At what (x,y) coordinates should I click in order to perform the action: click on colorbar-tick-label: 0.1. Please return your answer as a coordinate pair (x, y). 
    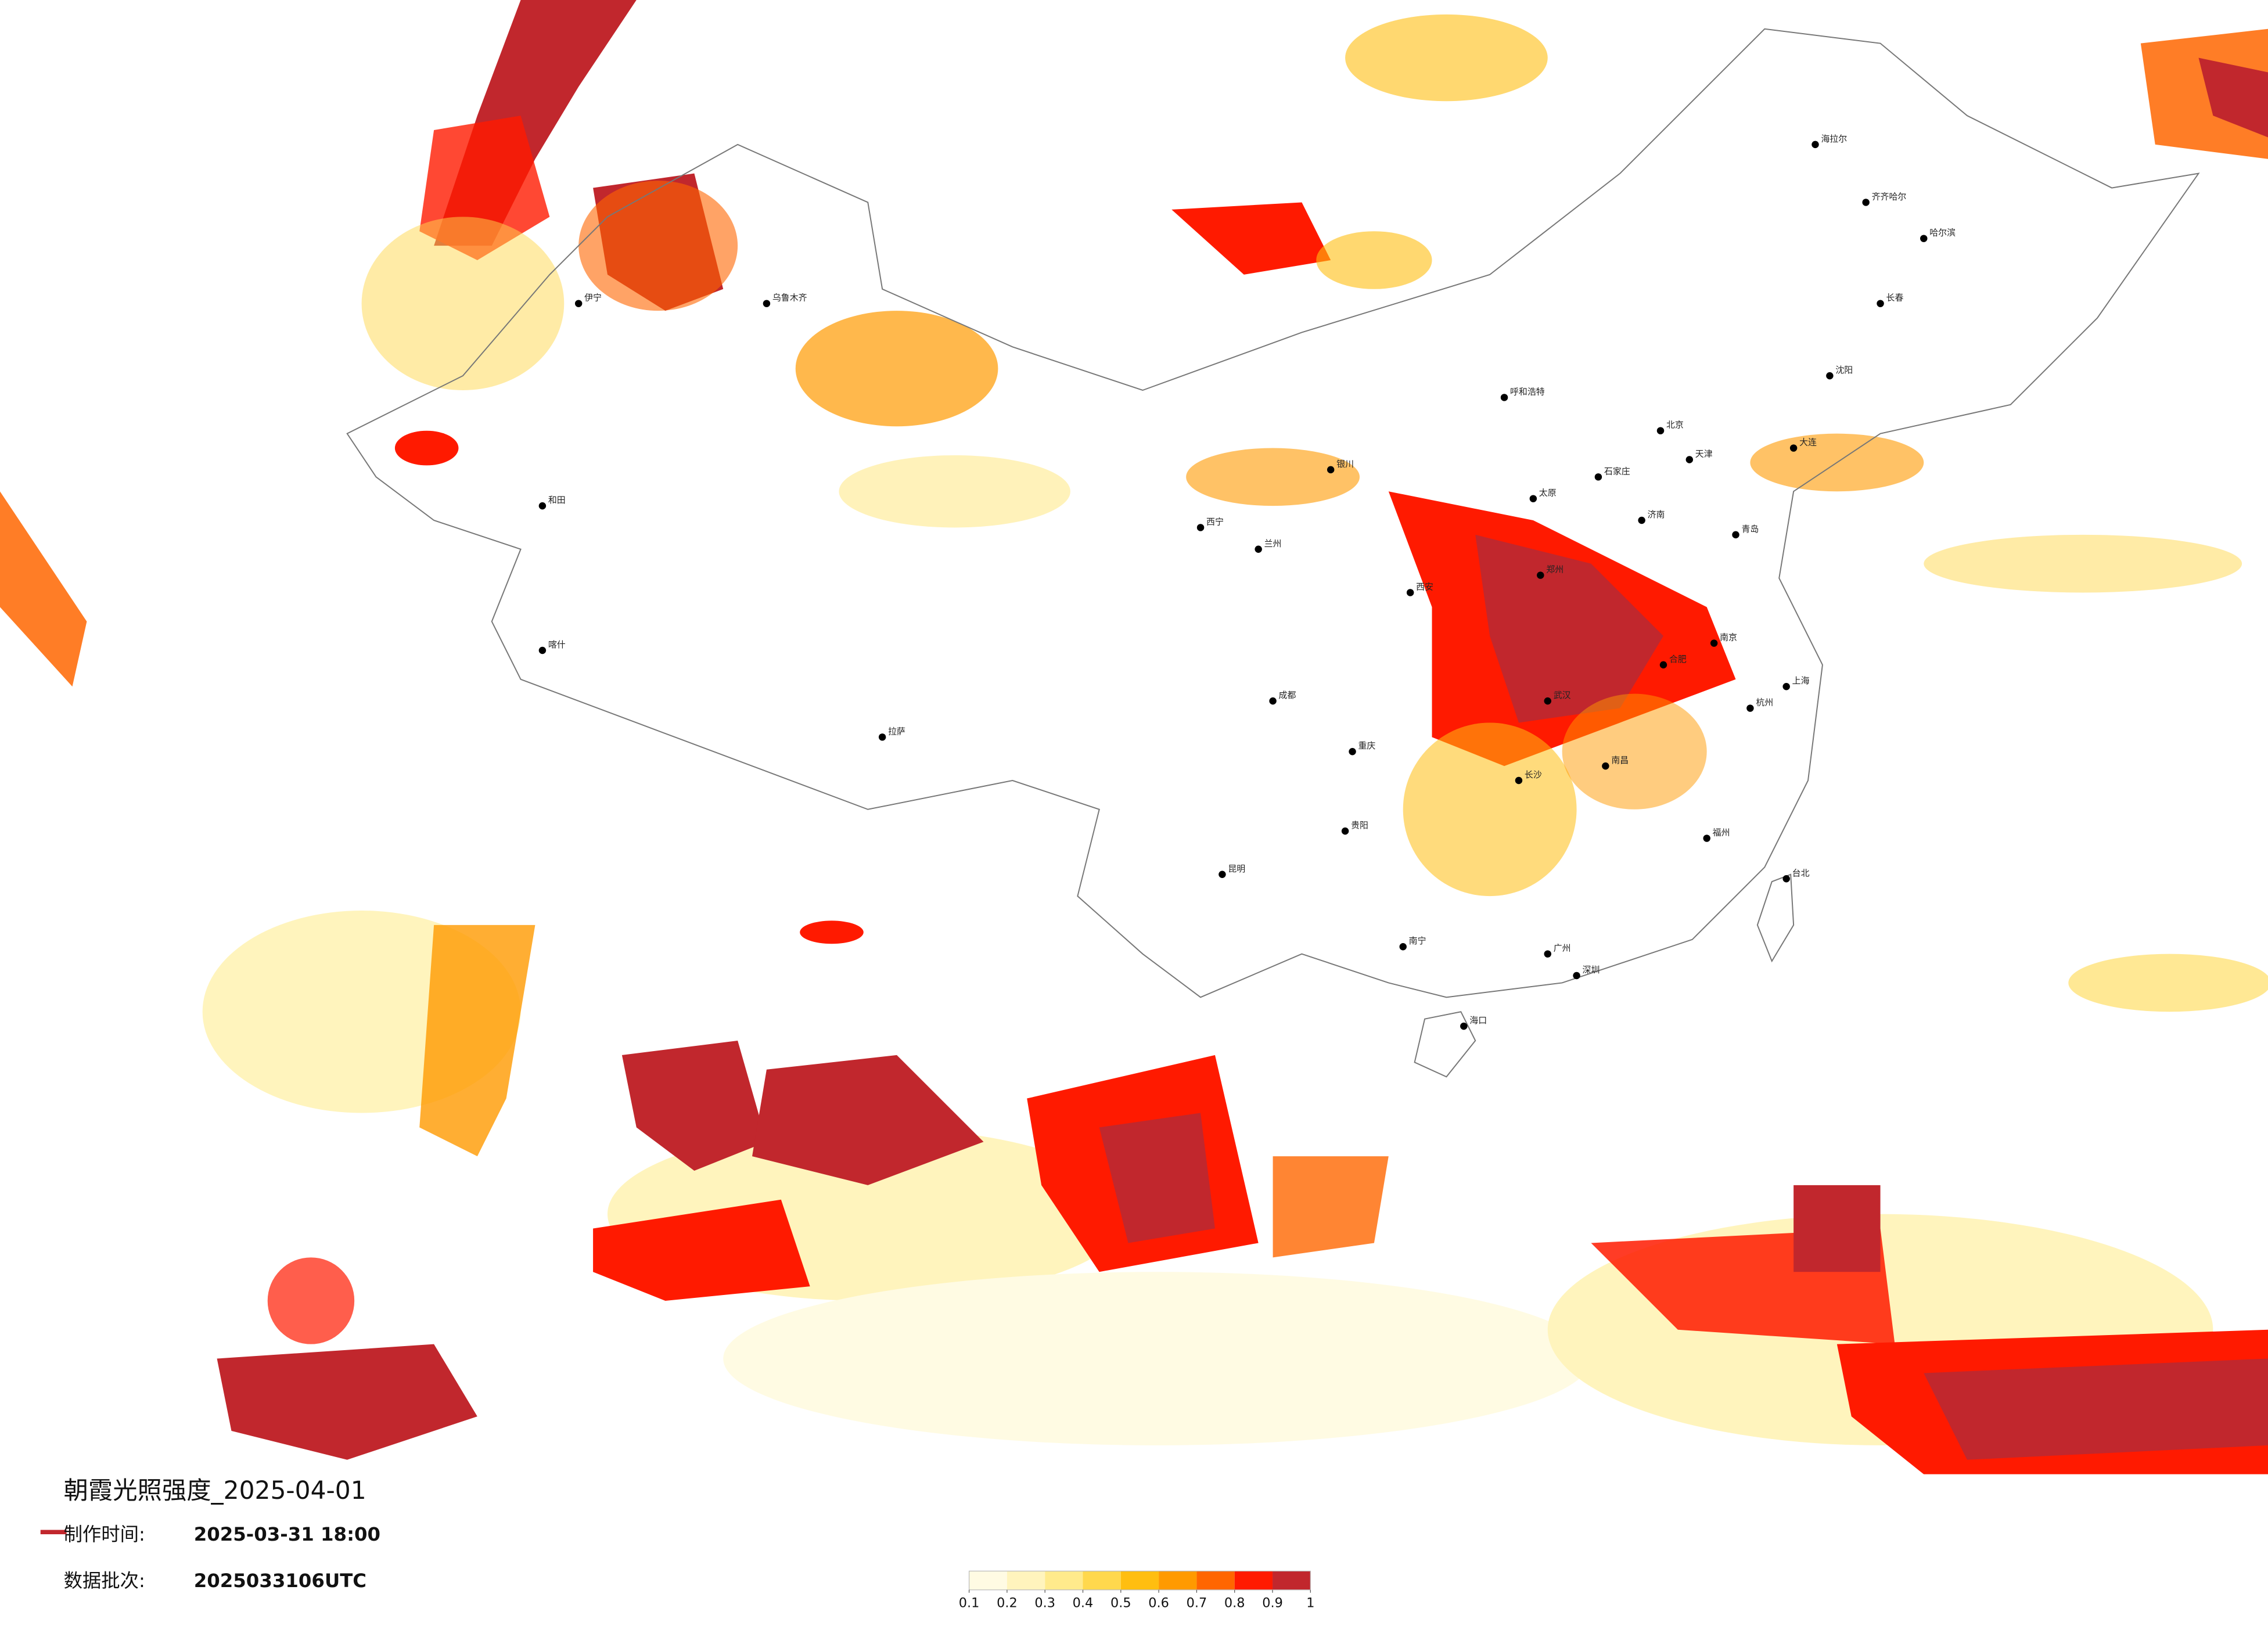
    Looking at the image, I should click on (969, 1603).